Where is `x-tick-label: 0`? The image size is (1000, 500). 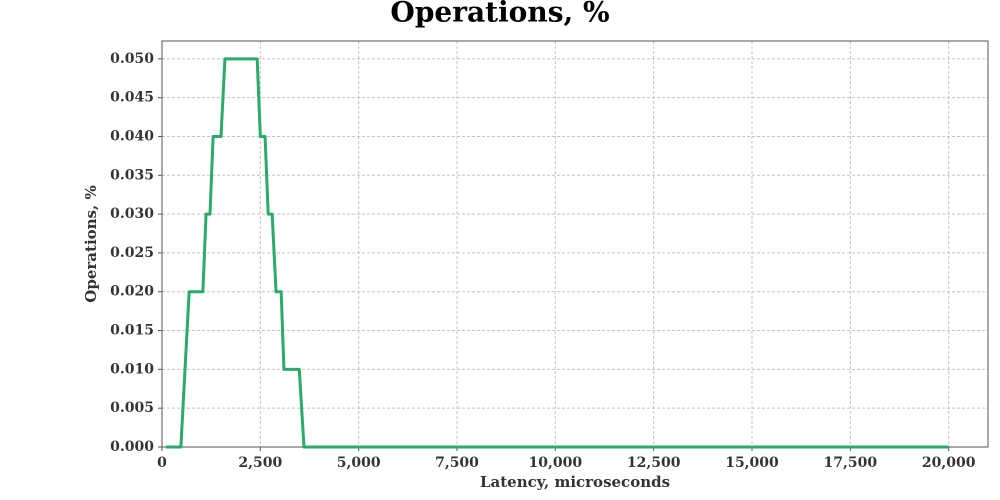 x-tick-label: 0 is located at coordinates (162, 463).